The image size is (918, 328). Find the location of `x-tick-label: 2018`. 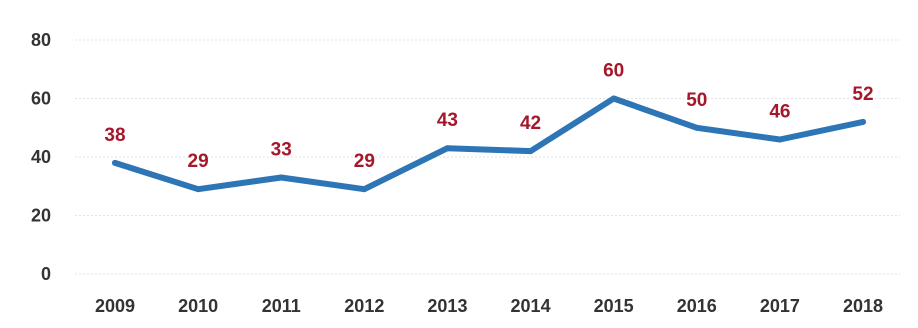

x-tick-label: 2018 is located at coordinates (863, 306).